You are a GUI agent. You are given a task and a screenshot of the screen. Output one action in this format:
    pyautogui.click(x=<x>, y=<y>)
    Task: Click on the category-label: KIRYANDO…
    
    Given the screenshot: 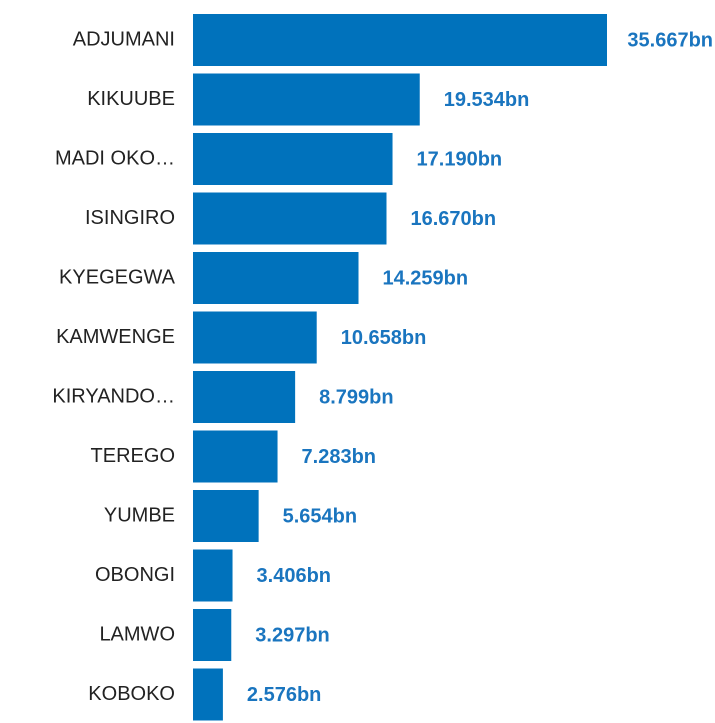 What is the action you would take?
    pyautogui.click(x=113, y=396)
    